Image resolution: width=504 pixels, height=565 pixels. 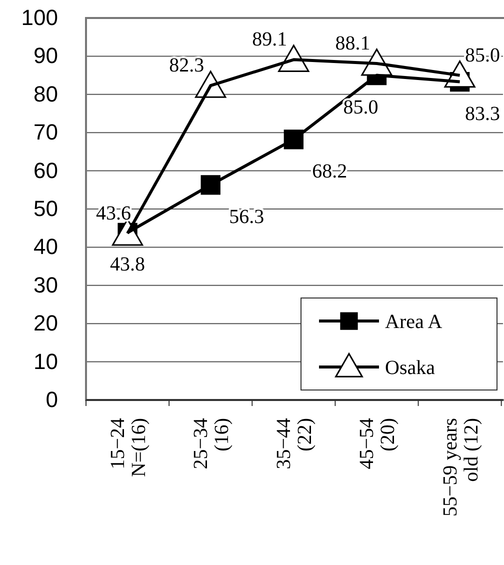 What do you see at coordinates (46, 323) in the screenshot?
I see `y-tick-label: 20` at bounding box center [46, 323].